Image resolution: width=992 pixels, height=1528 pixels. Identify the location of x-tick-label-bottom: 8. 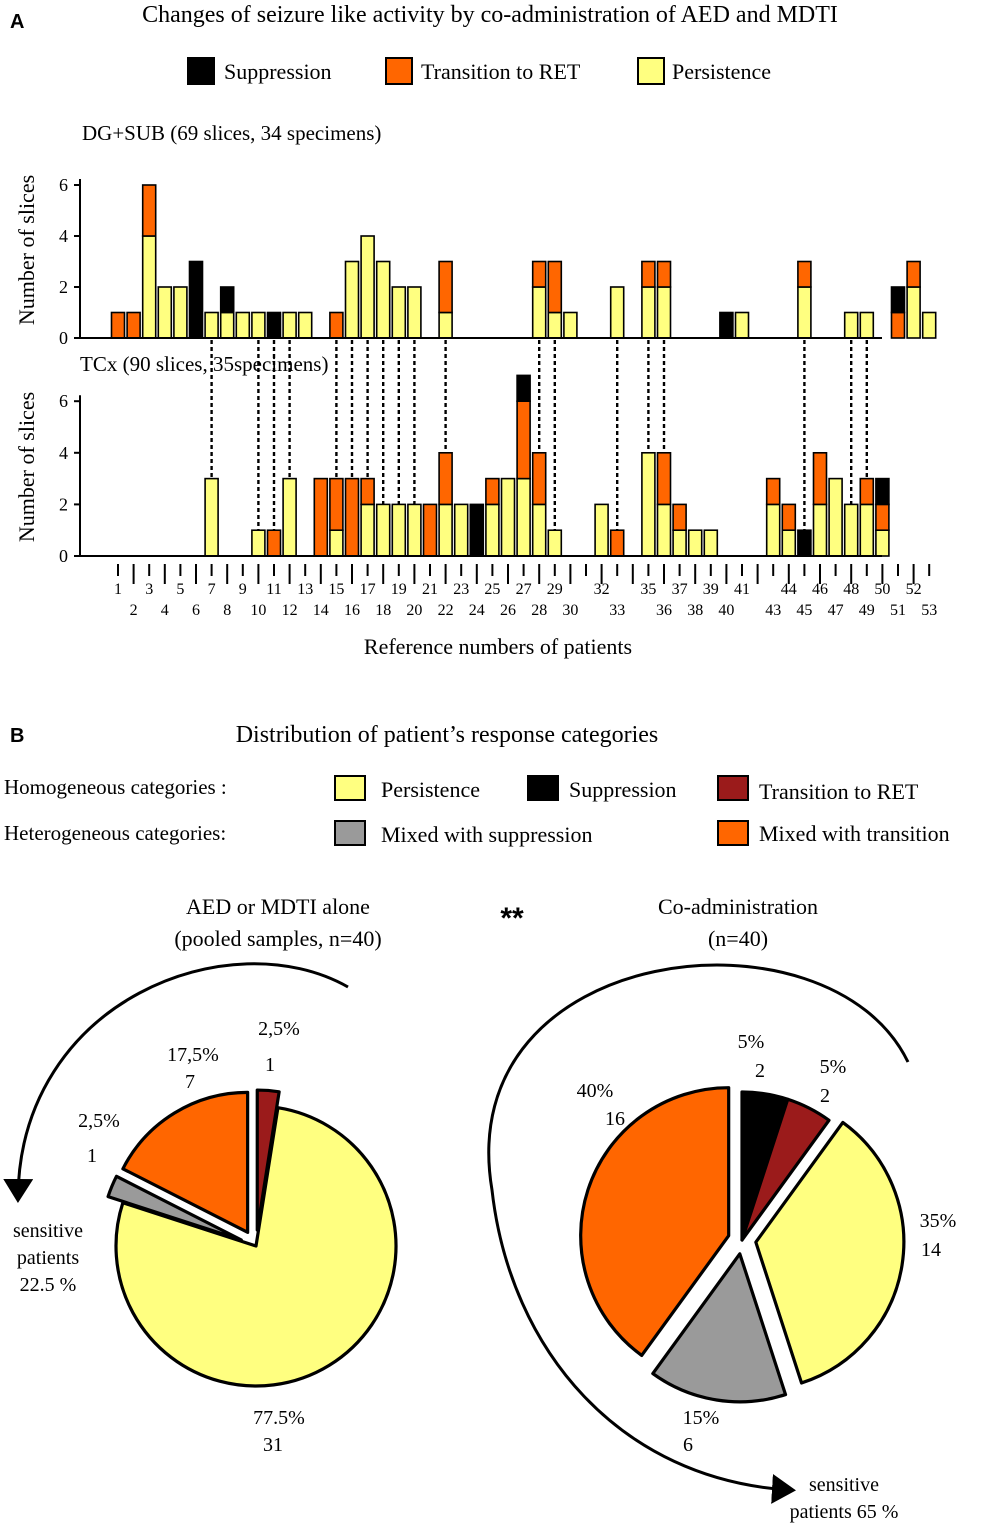
(227, 610).